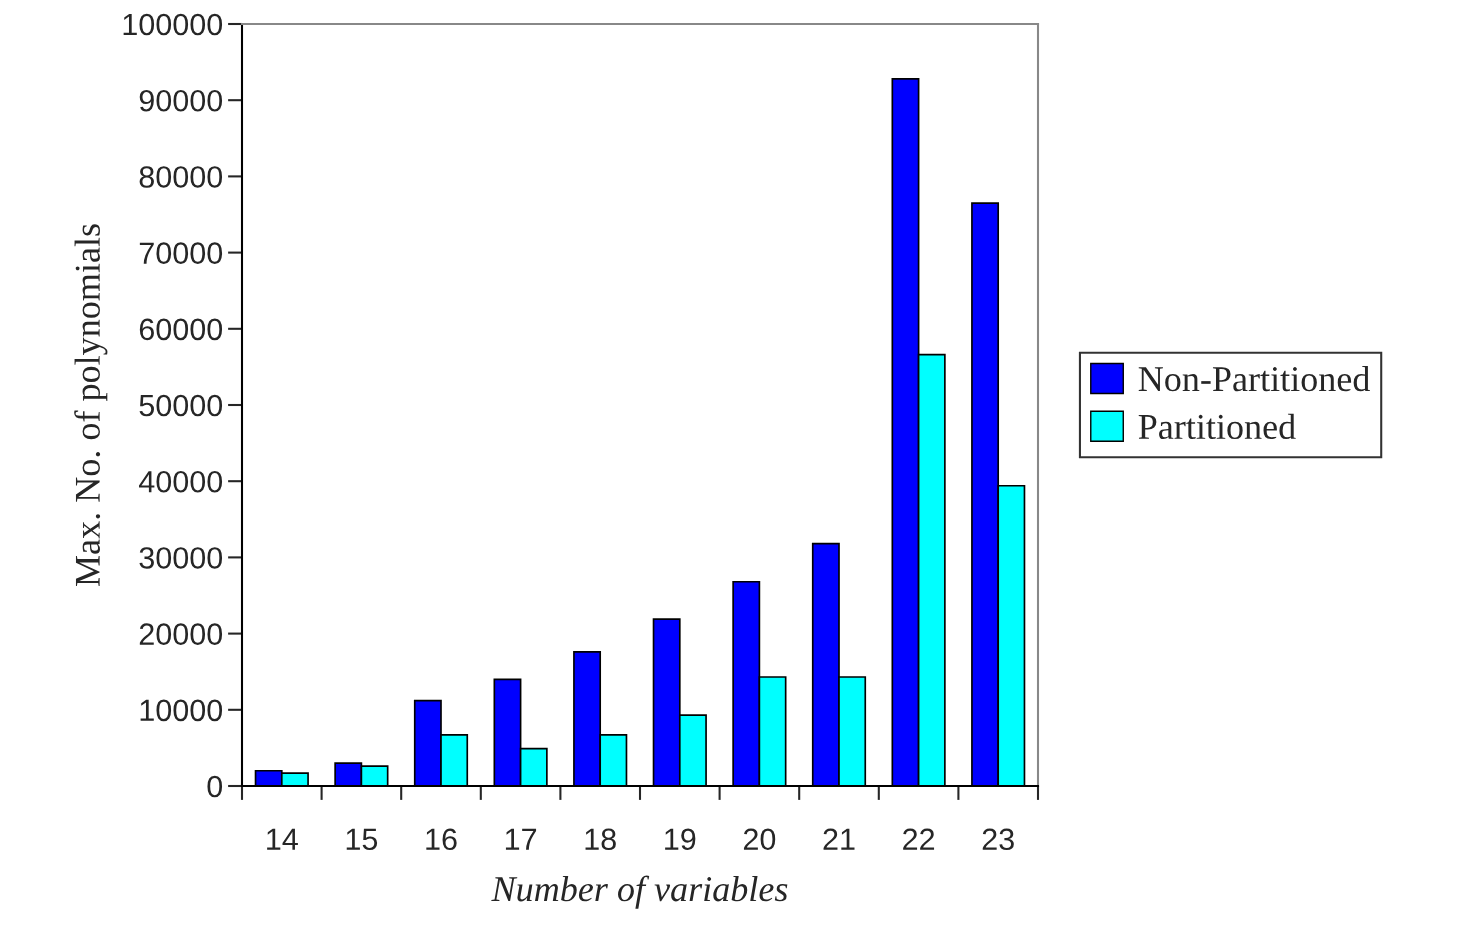  I want to click on y-axis-title: Max. No. of polynomials, so click(91, 405).